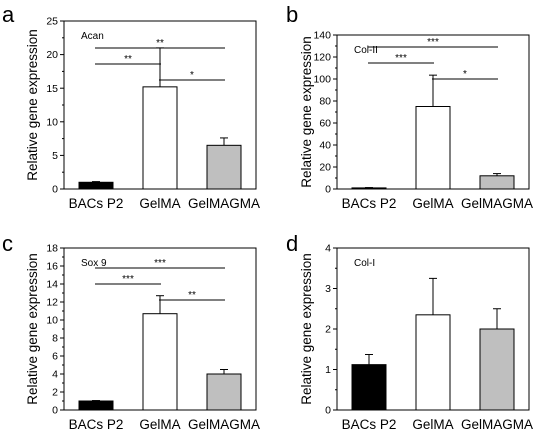  Describe the element at coordinates (52, 22) in the screenshot. I see `y-tick-label: 25` at that location.